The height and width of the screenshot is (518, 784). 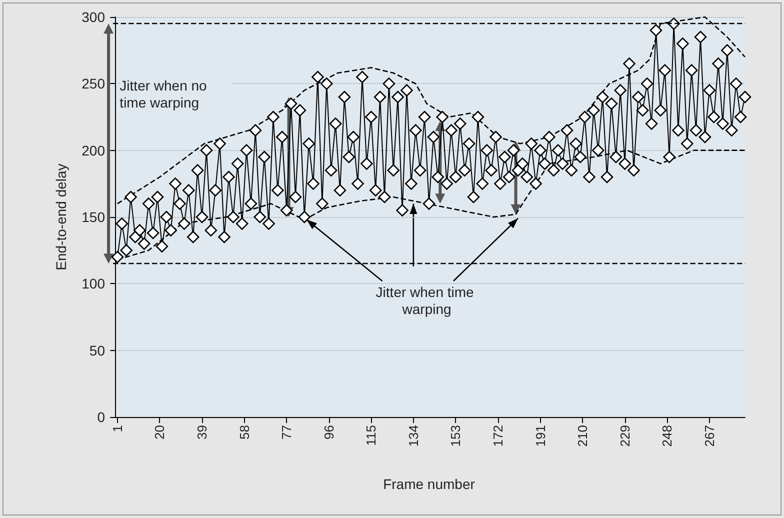 What do you see at coordinates (498, 436) in the screenshot?
I see `x-tick-label: 172` at bounding box center [498, 436].